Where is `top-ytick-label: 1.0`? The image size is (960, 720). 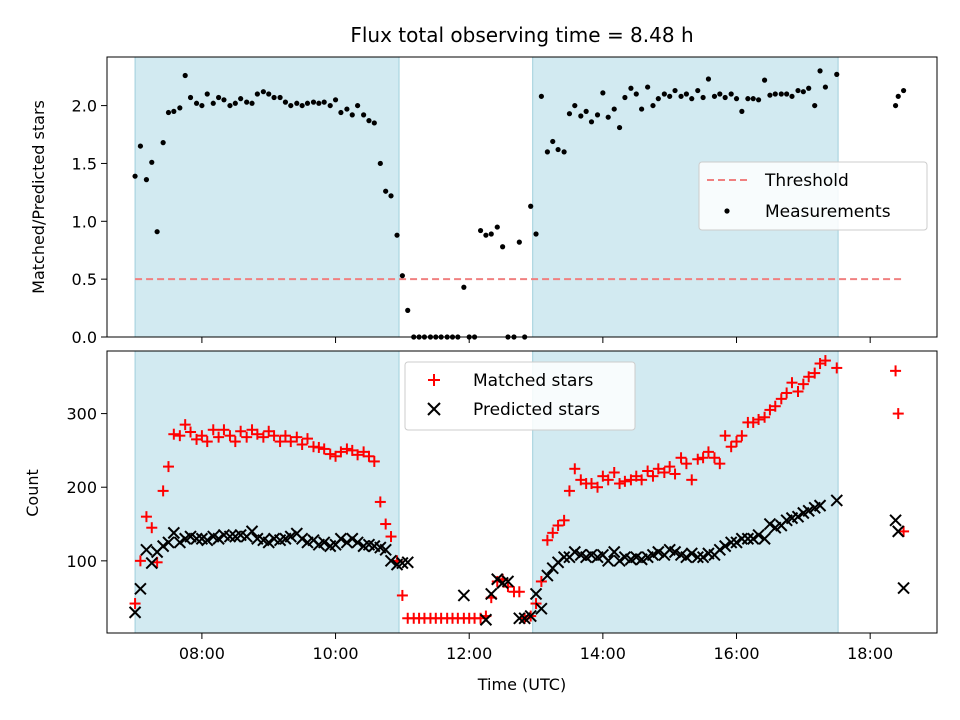
top-ytick-label: 1.0 is located at coordinates (84, 221).